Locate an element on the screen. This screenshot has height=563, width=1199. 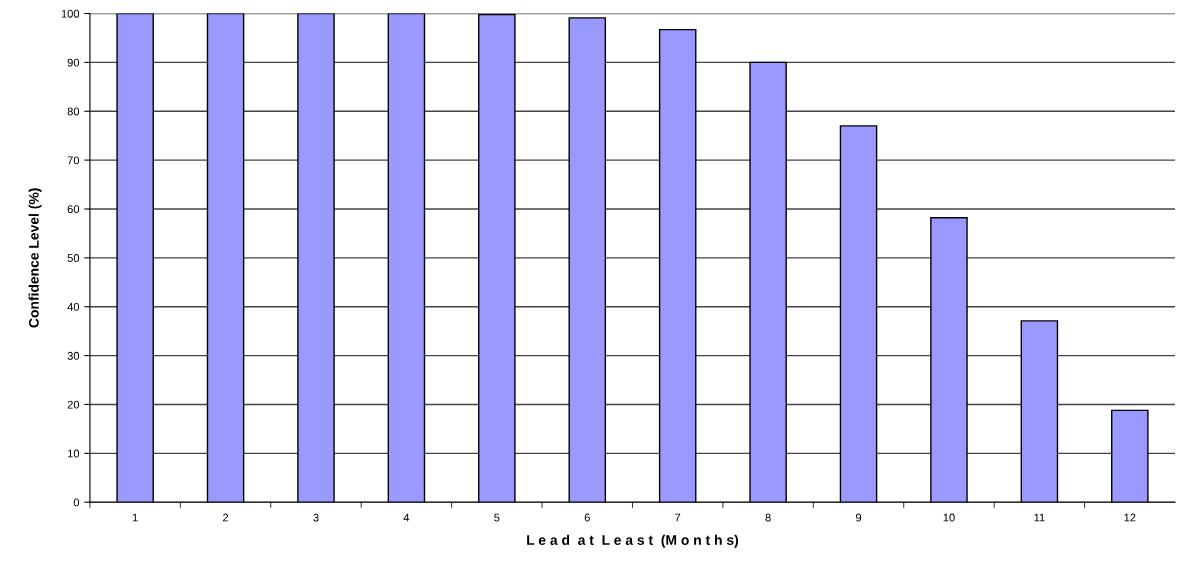
y-tick-label: 60 is located at coordinates (73, 209).